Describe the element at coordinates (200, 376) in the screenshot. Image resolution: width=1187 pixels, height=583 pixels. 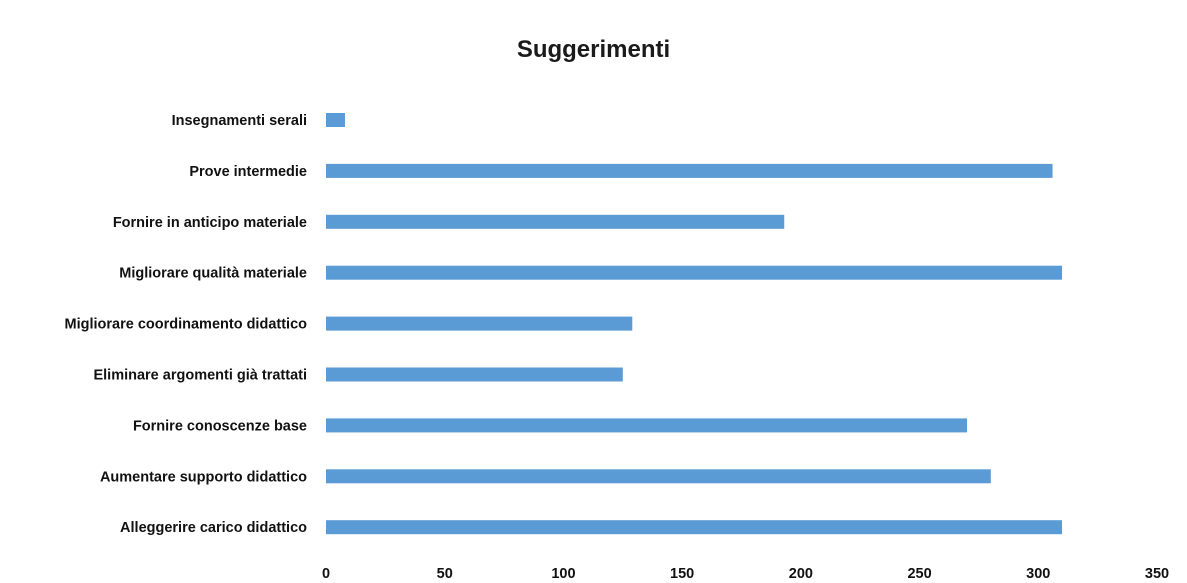
I see `category-label: Eliminare argomenti già trattati` at that location.